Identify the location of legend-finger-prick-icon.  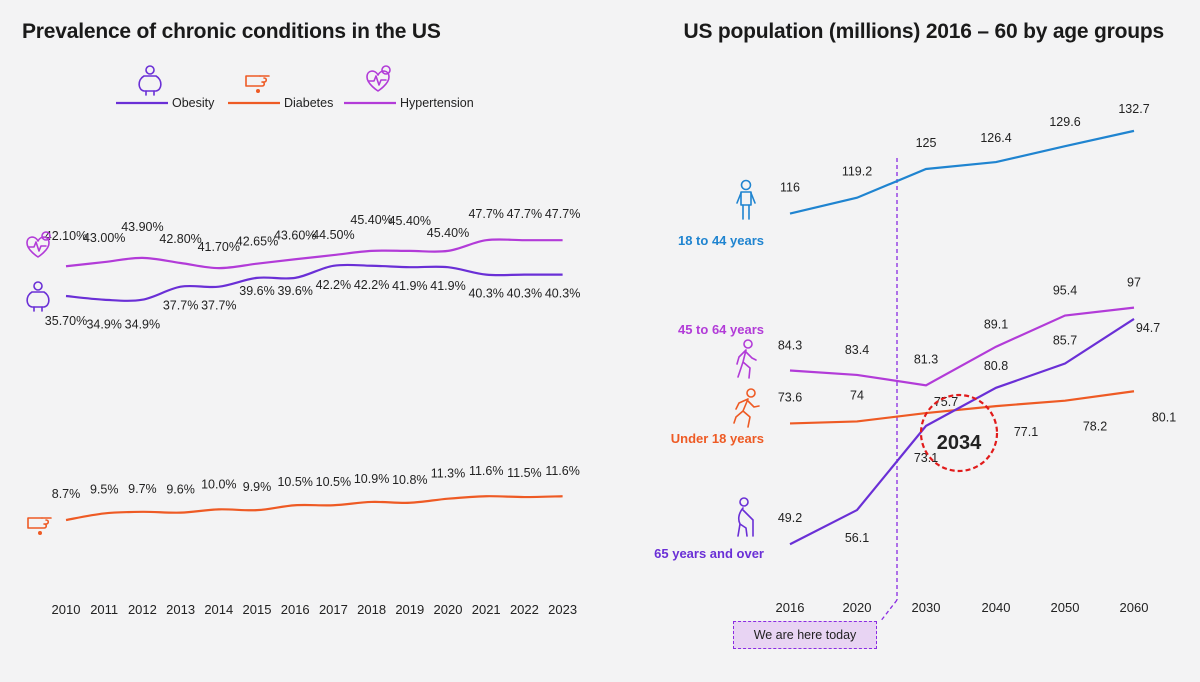
(257, 84).